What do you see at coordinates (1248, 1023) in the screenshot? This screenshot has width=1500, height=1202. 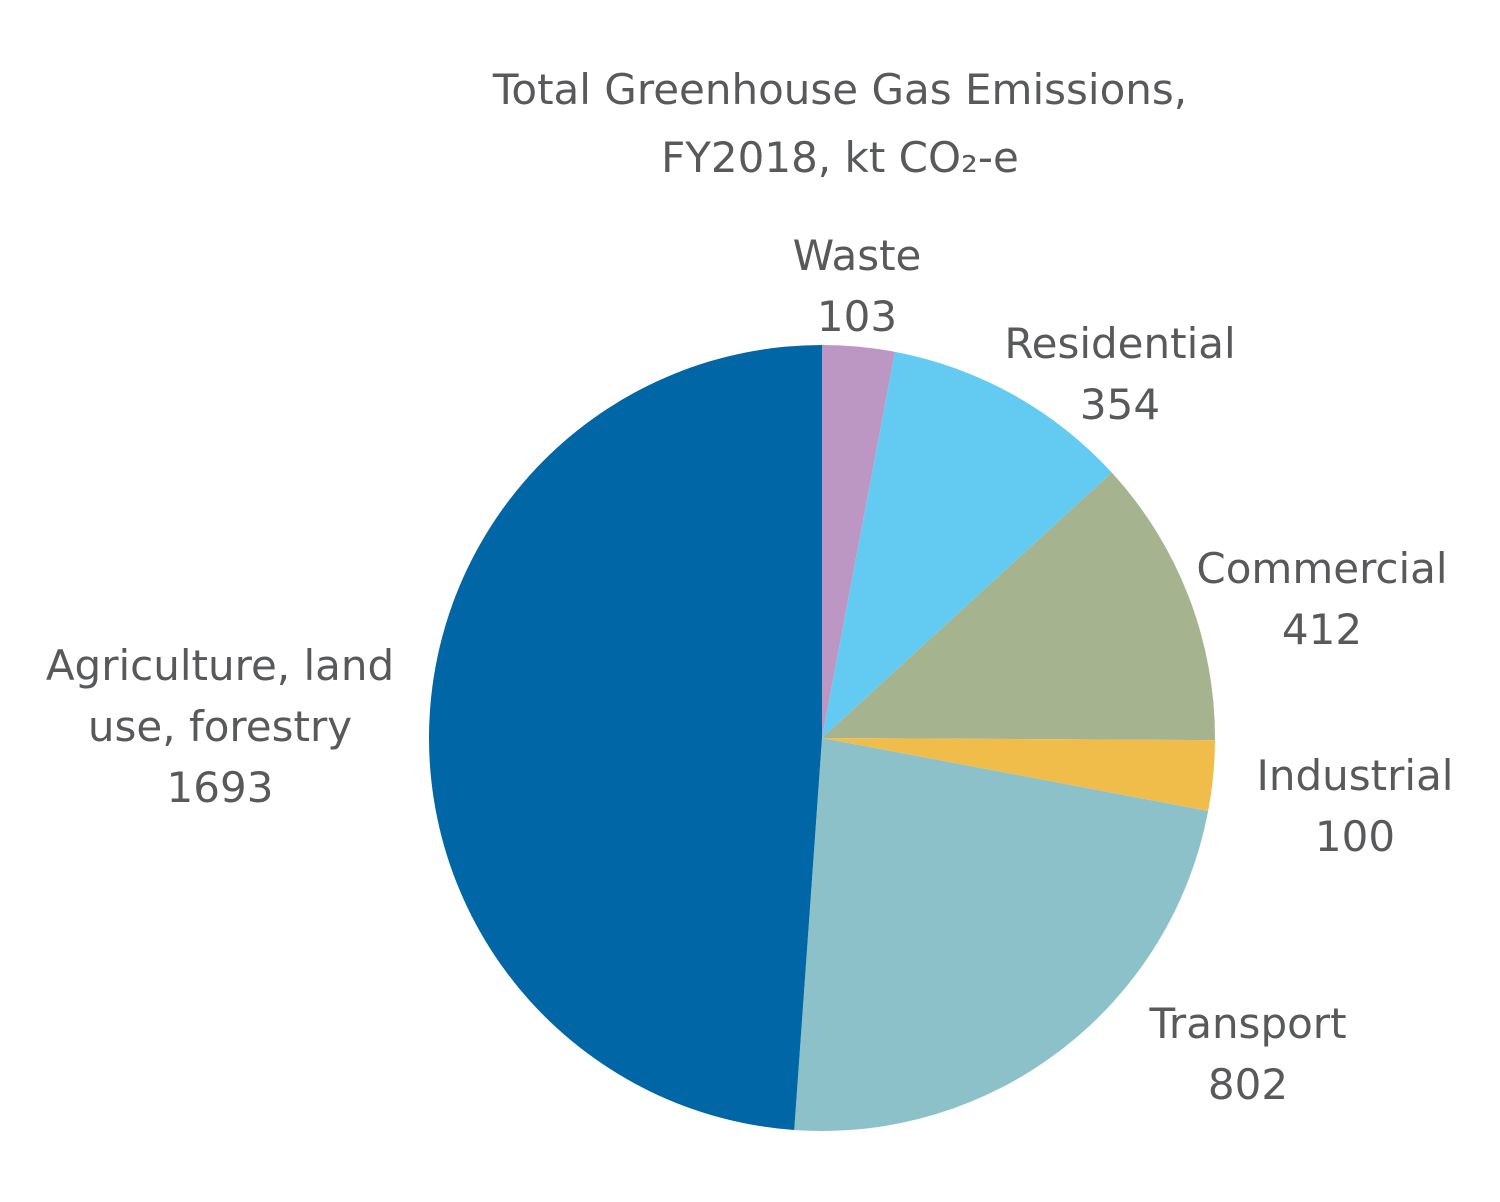 I see `category-label: Transport` at bounding box center [1248, 1023].